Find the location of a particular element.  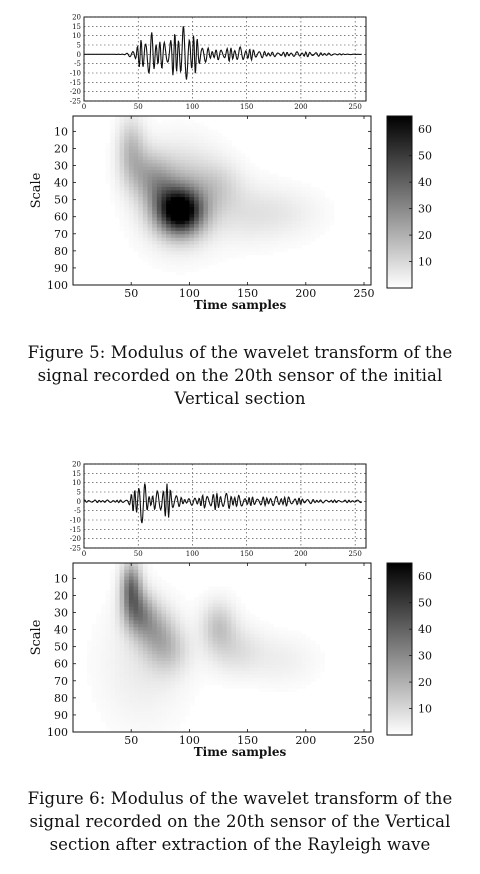

x-tick-label: 150 is located at coordinates (247, 740).